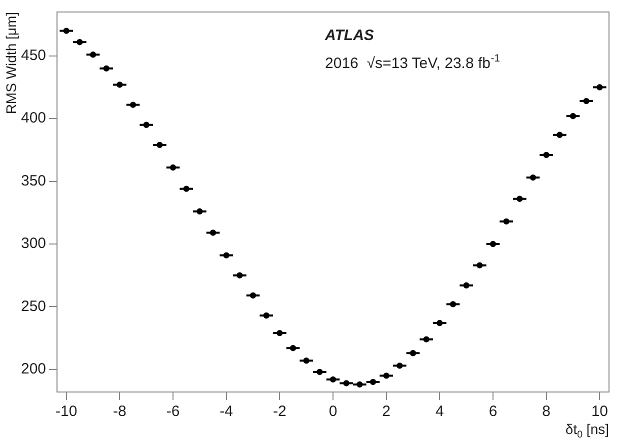 Image resolution: width=623 pixels, height=438 pixels. What do you see at coordinates (227, 411) in the screenshot?
I see `x-tick-label: -4` at bounding box center [227, 411].